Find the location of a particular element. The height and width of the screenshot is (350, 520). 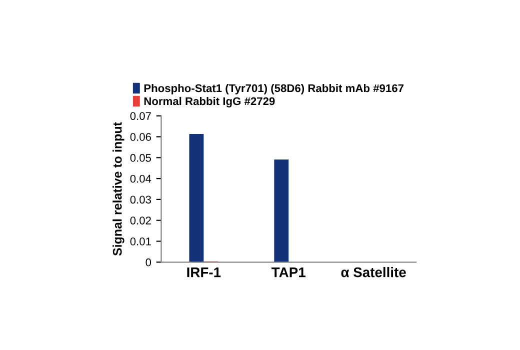

y-tick-label: 0.06 is located at coordinates (140, 137).